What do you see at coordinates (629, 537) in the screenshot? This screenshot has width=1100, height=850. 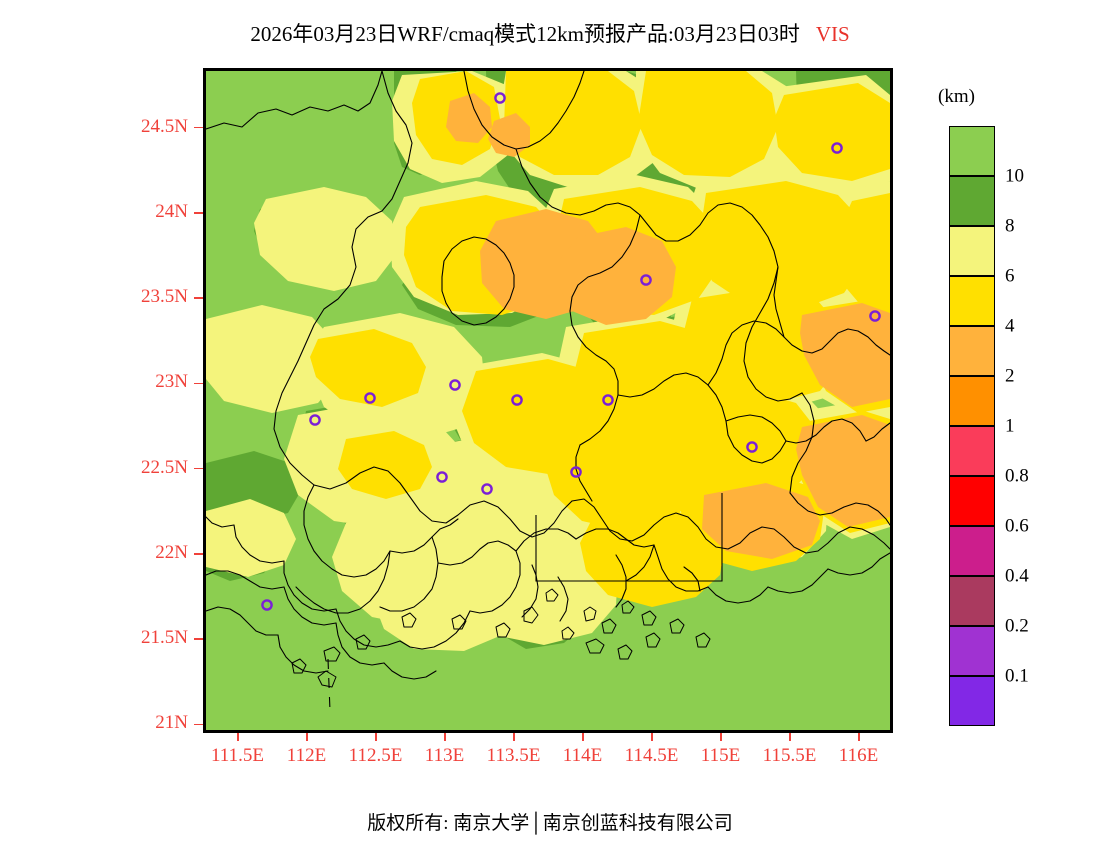 I see `special-admin-boundary` at bounding box center [629, 537].